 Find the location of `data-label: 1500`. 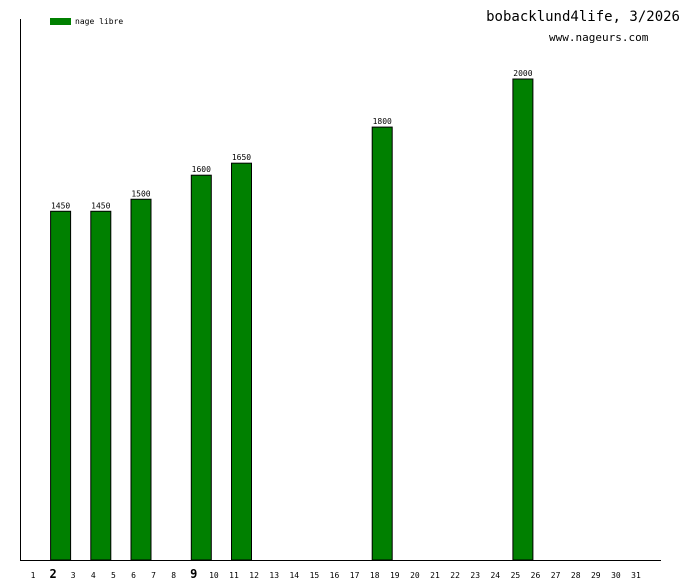

data-label: 1500 is located at coordinates (140, 193).